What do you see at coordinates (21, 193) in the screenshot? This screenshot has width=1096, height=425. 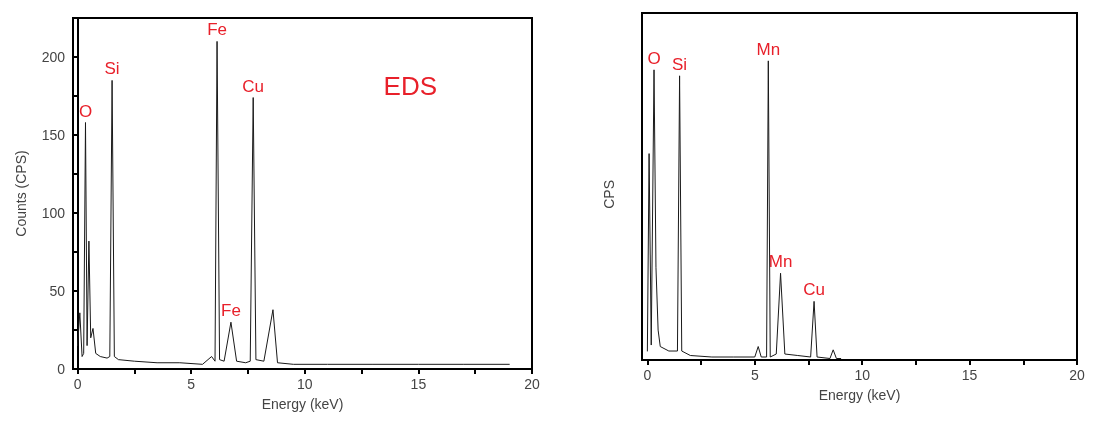 I see `y-axis-title: Counts (CPS)` at bounding box center [21, 193].